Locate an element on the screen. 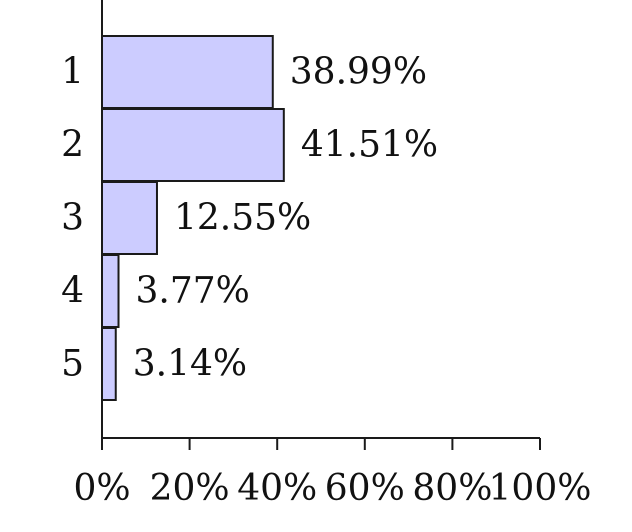 The height and width of the screenshot is (532, 632). x-tick-label-0: 0% is located at coordinates (101, 488).